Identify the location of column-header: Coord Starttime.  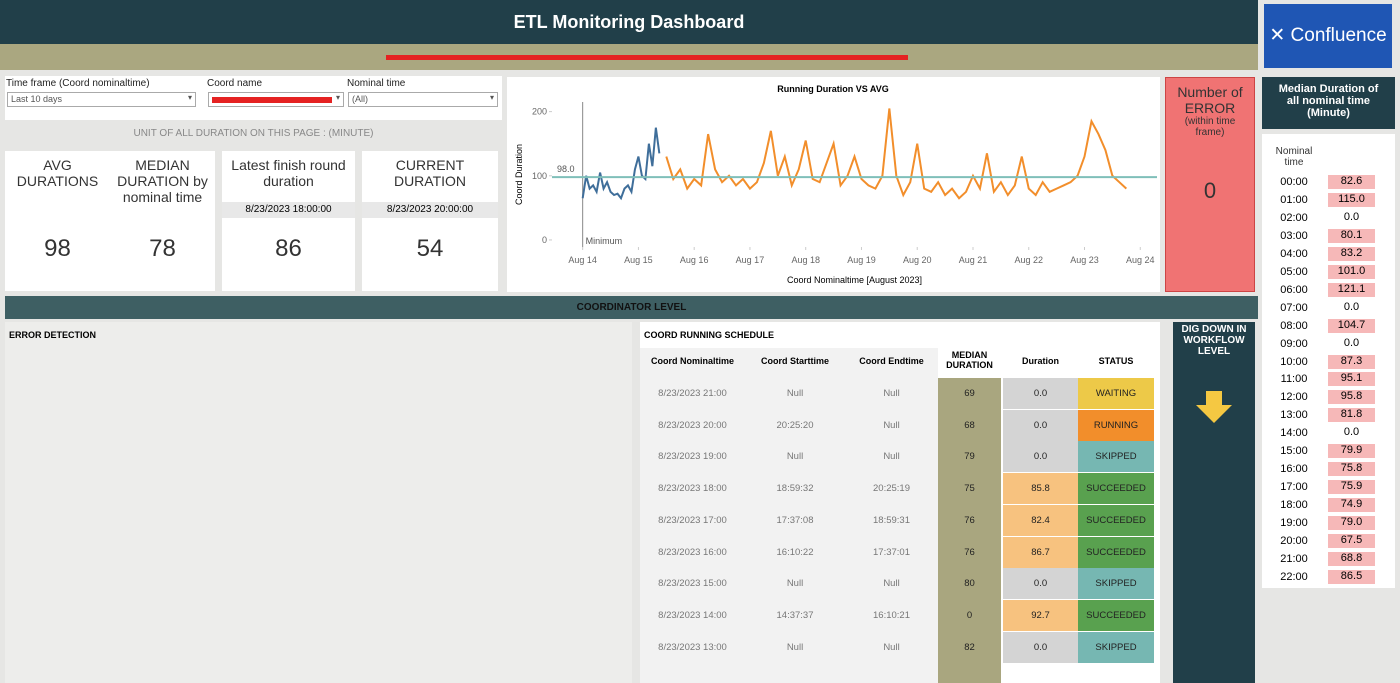
(794, 361).